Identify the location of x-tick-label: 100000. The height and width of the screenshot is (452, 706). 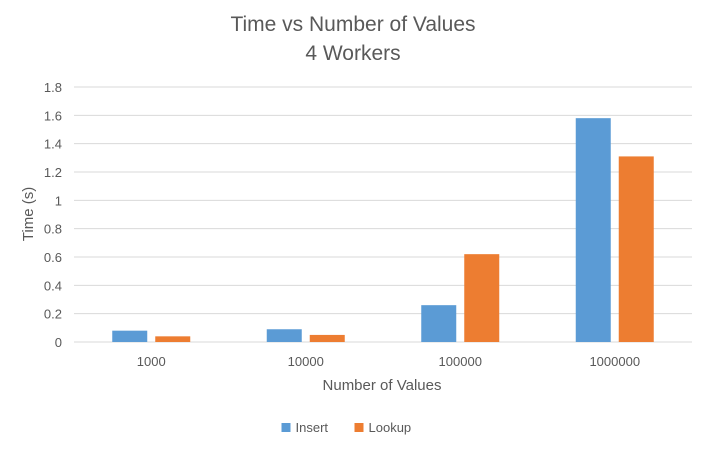
(460, 361).